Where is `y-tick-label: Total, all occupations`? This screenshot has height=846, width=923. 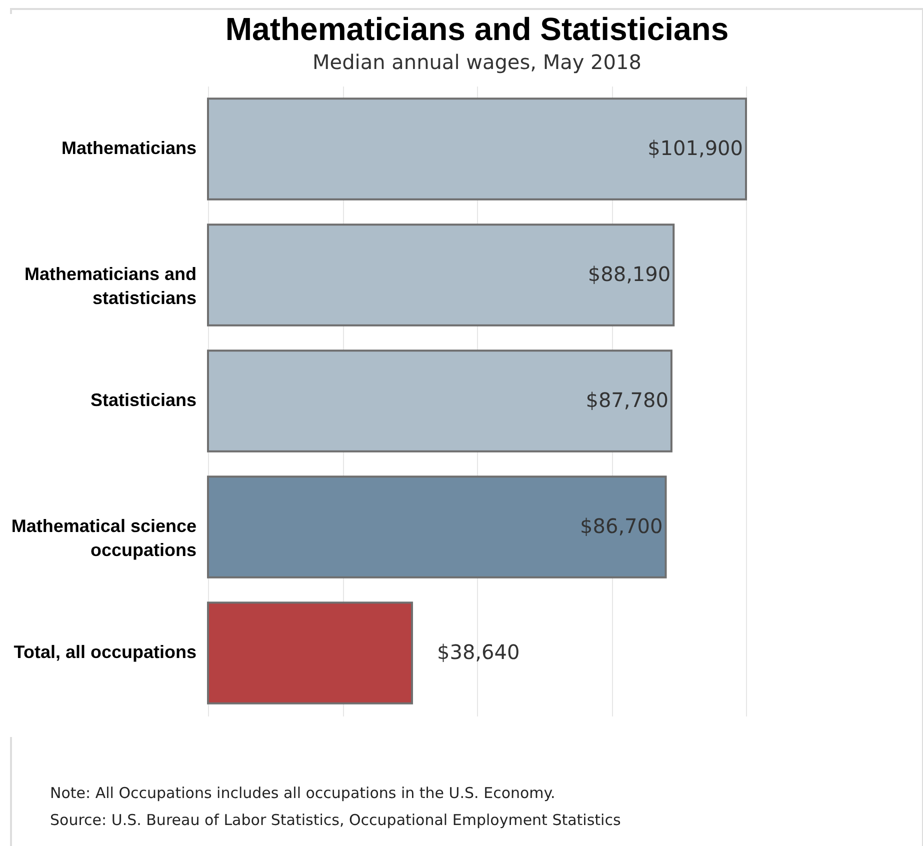 y-tick-label: Total, all occupations is located at coordinates (105, 652).